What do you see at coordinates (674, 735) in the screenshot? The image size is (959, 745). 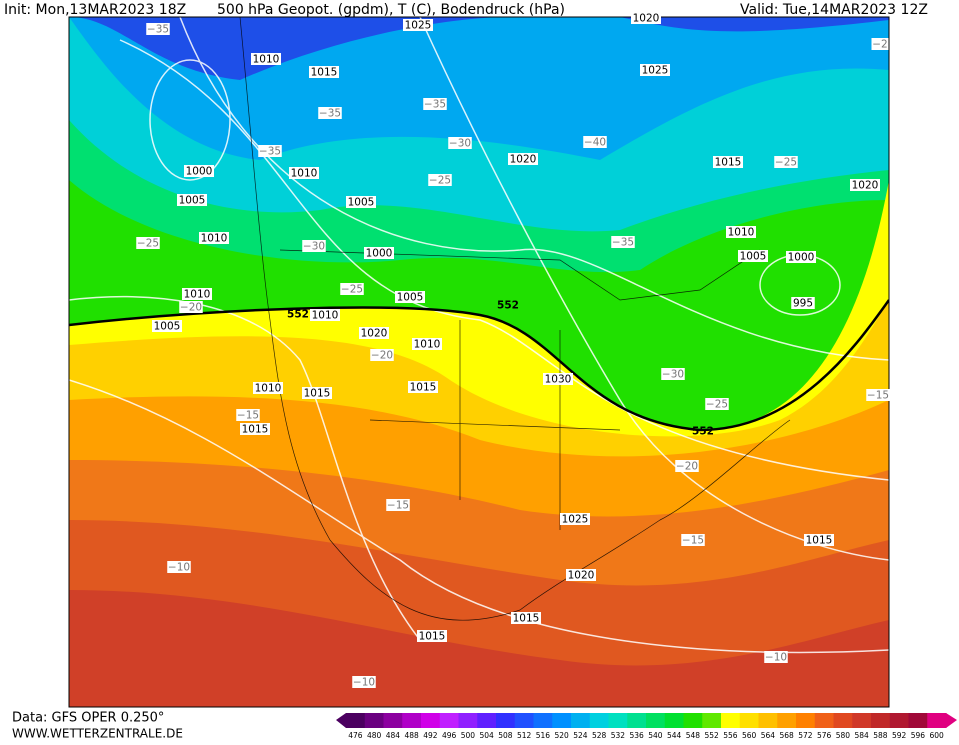 I see `colorbar-label: 544` at bounding box center [674, 735].